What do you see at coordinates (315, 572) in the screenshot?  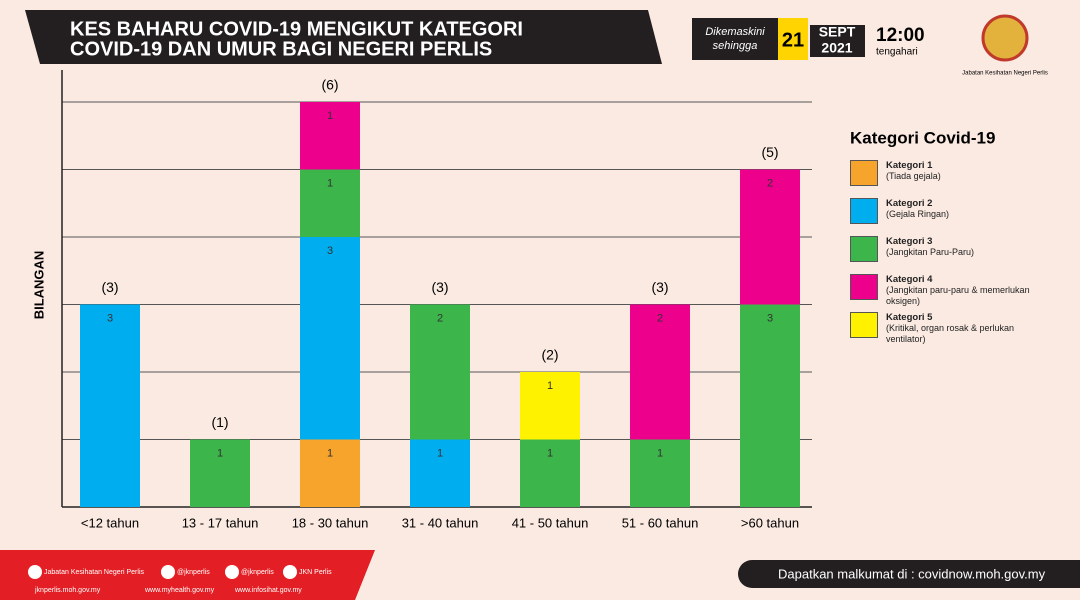 I see `social: JKN Perlis` at bounding box center [315, 572].